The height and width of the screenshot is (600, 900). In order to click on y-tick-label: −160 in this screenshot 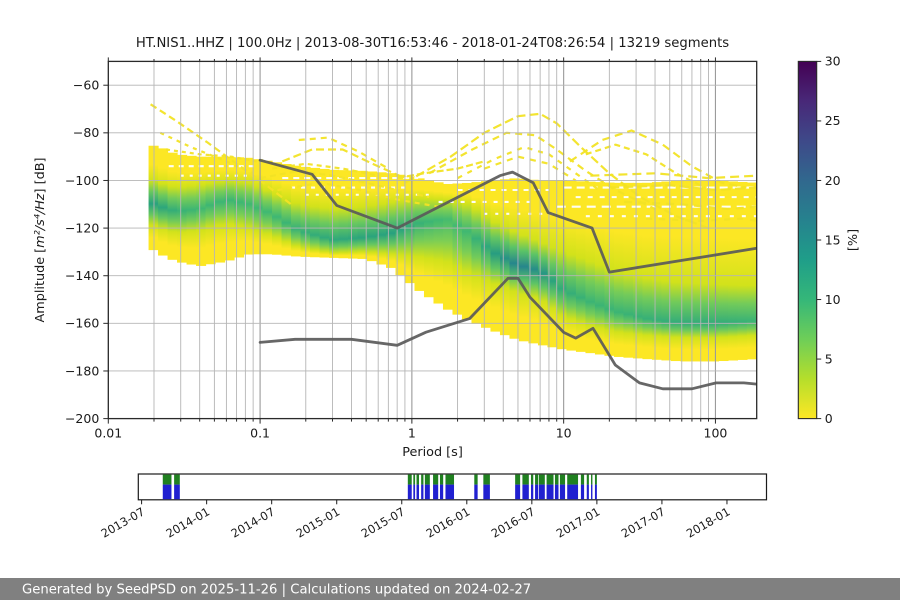, I will do `click(82, 323)`.